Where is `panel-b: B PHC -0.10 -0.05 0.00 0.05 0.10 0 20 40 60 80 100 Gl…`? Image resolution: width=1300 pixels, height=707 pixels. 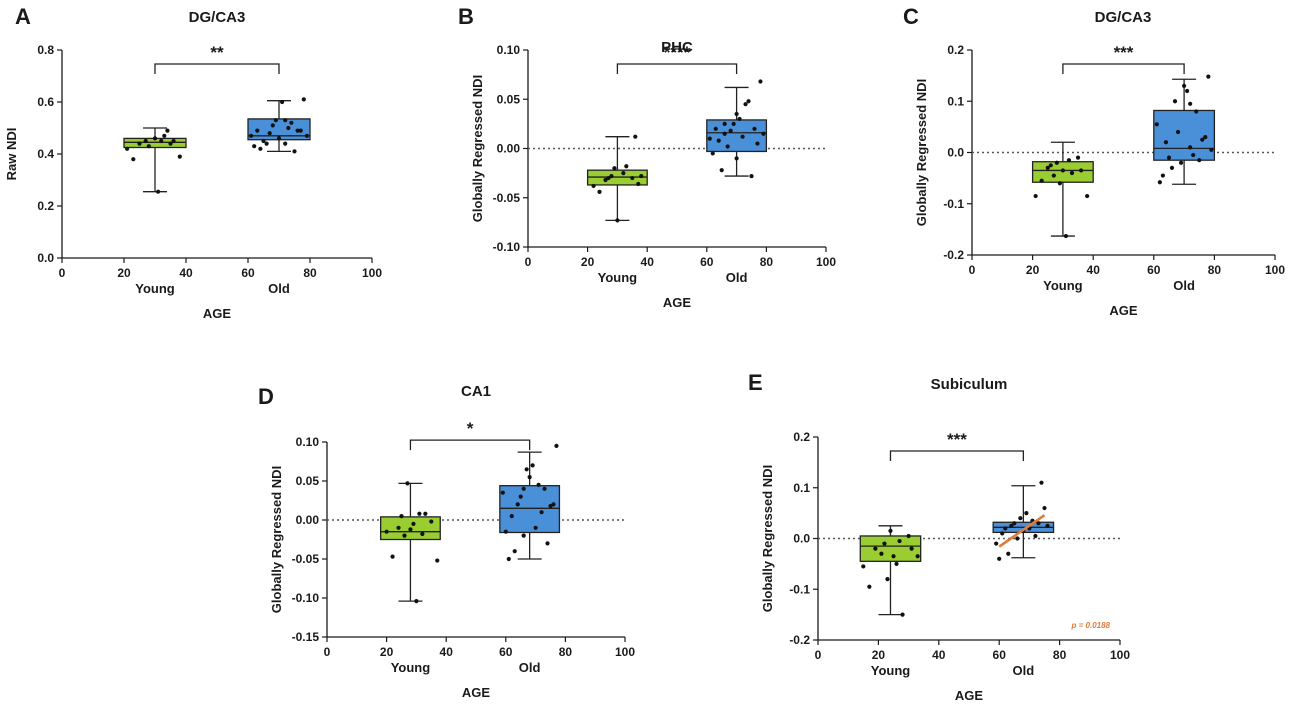 panel-b: B PHC -0.10 -0.05 0.00 0.05 0.10 0 20 40 60 80 100 Gl… is located at coordinates (647, 157).